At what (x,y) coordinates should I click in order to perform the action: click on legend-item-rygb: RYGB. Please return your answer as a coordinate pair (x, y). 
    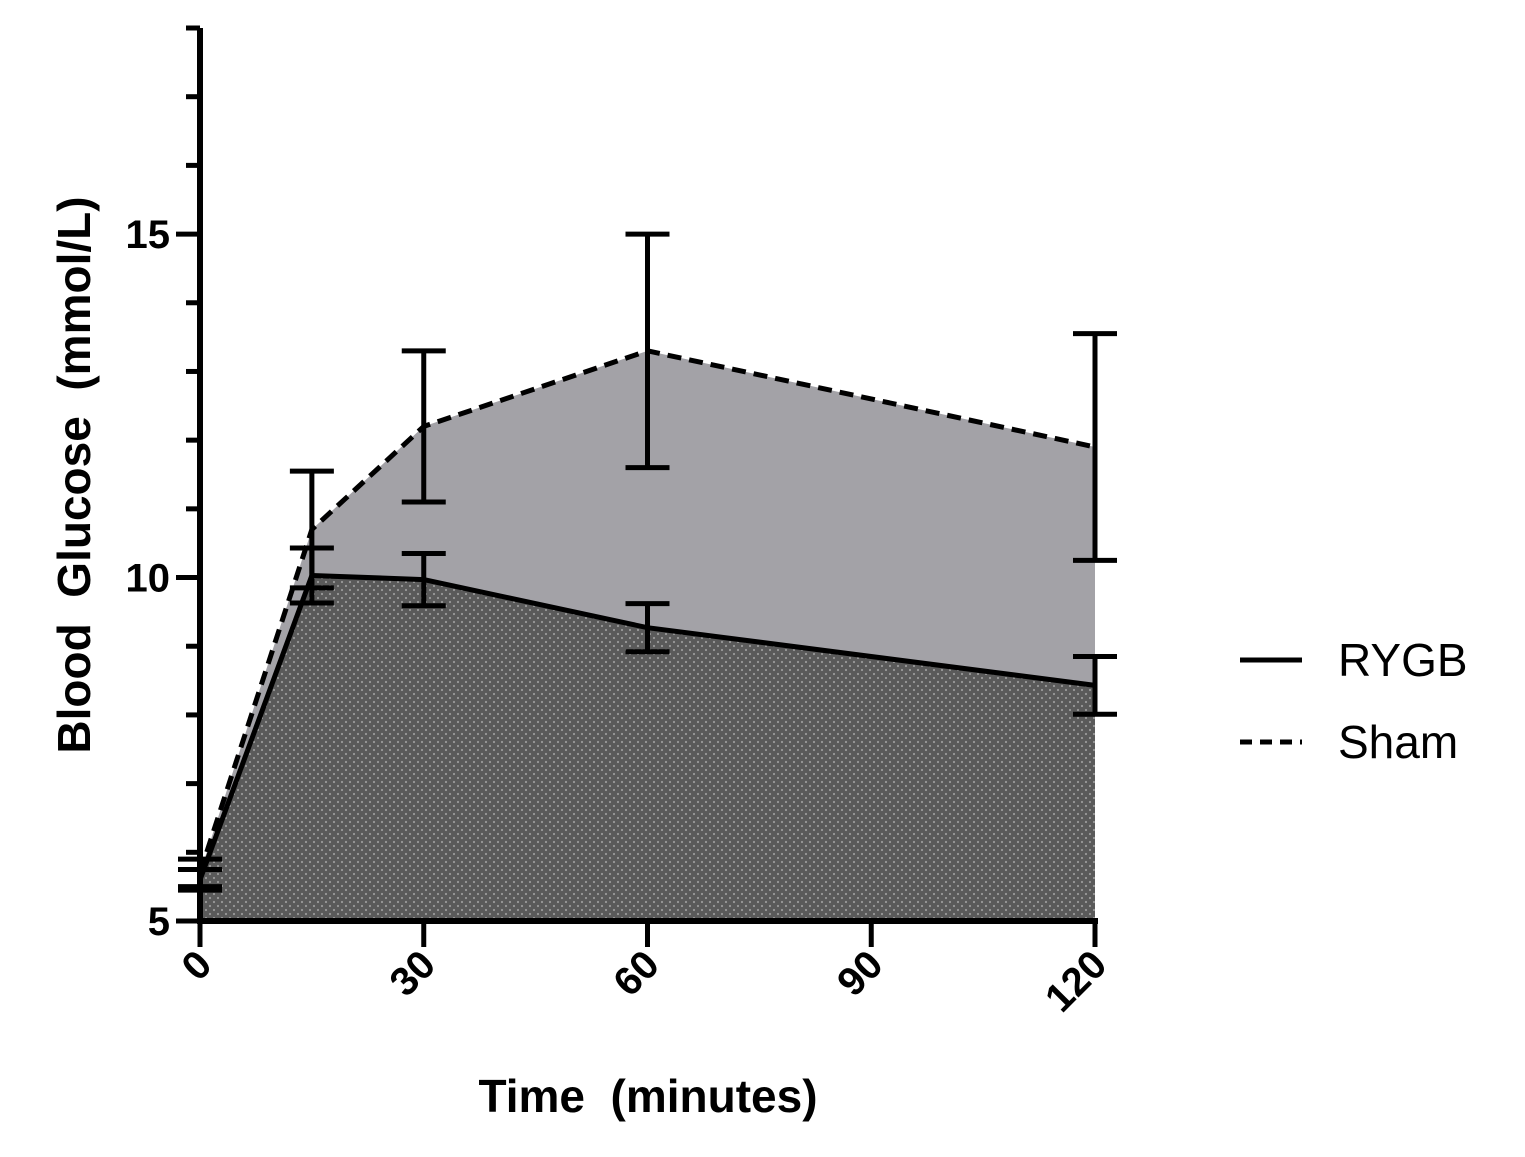
    Looking at the image, I should click on (1354, 660).